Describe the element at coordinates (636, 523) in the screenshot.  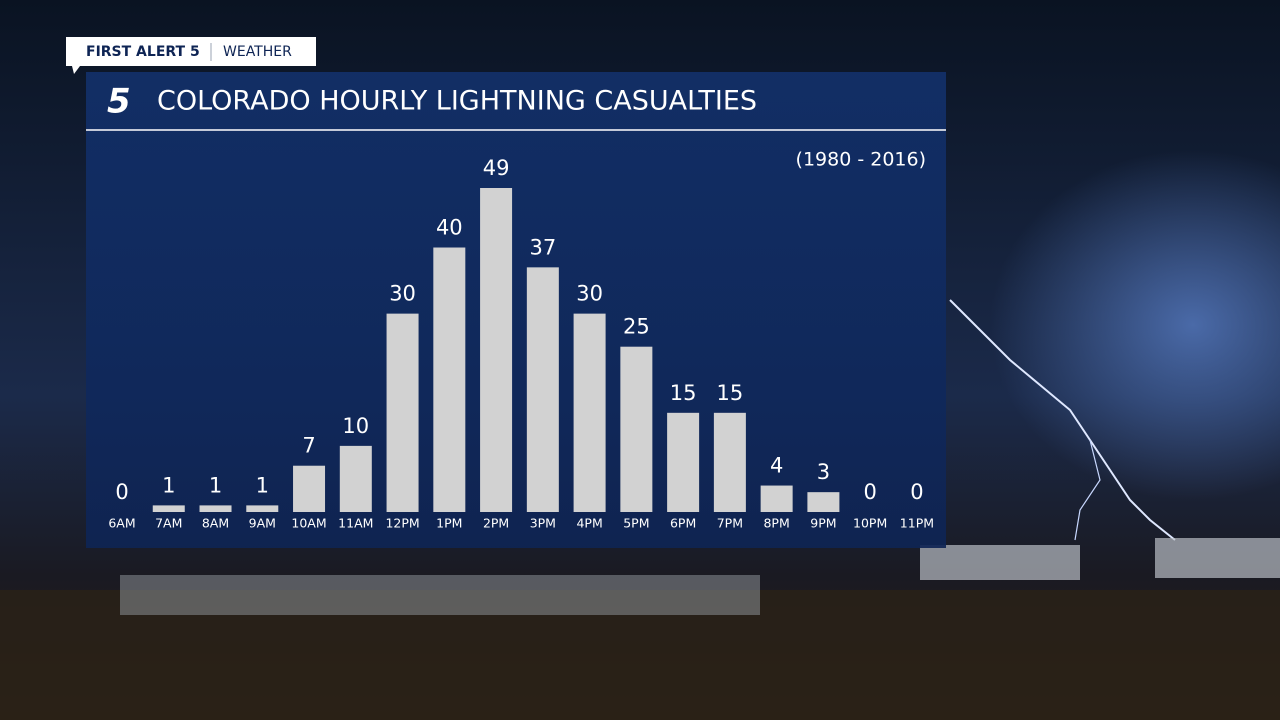
I see `x-tick-label: 5PM` at that location.